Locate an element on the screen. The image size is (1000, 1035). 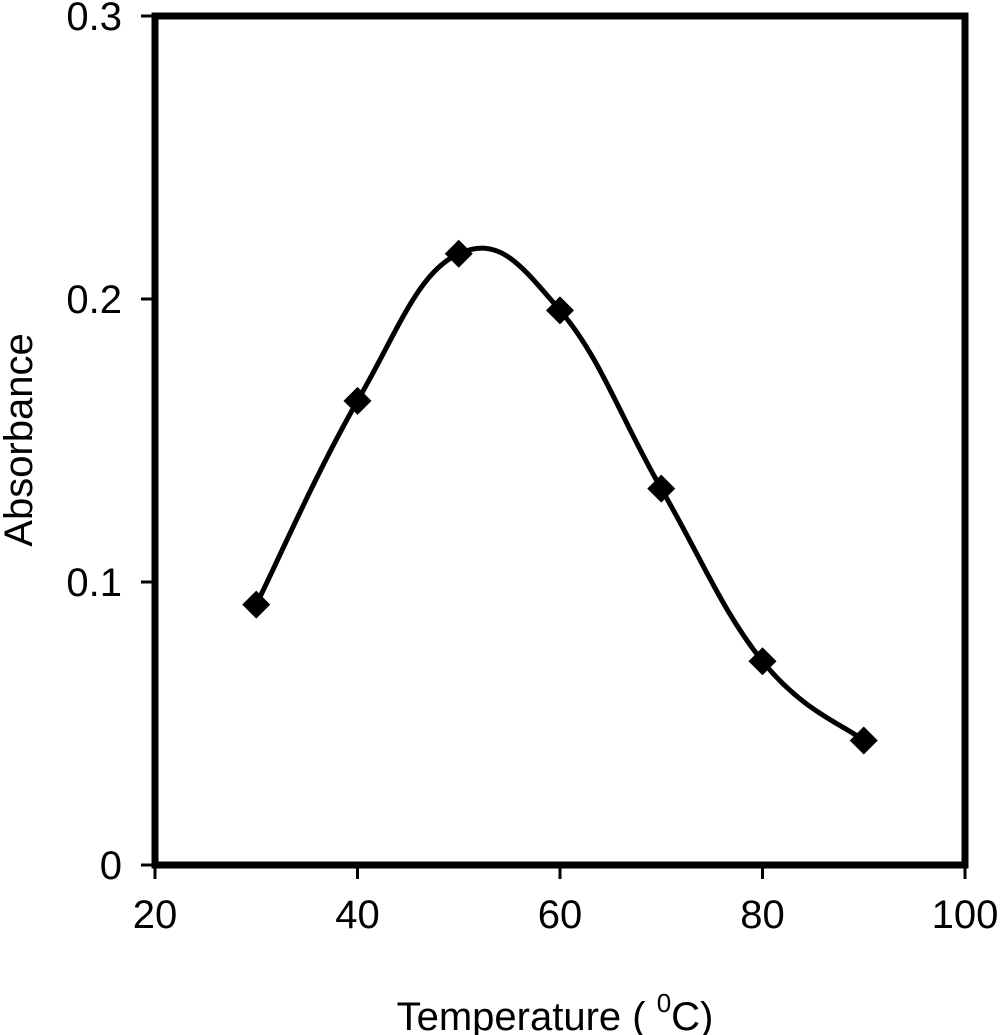
x-axis-title-superscript: 0 is located at coordinates (664, 1003).